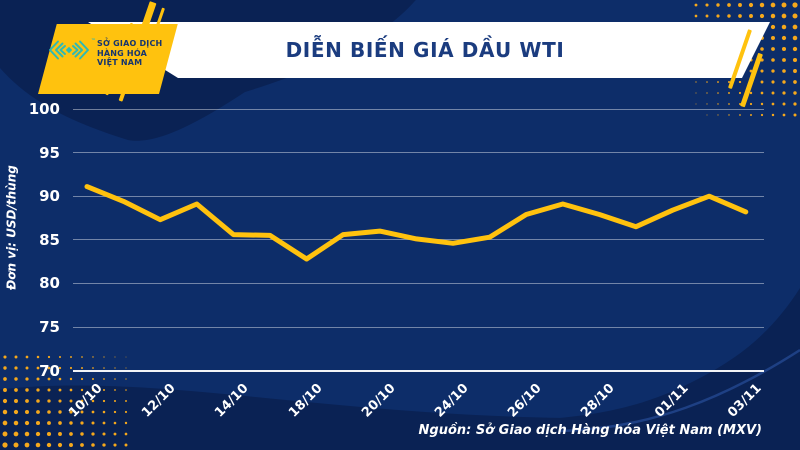 The height and width of the screenshot is (450, 800). What do you see at coordinates (122, 53) in the screenshot?
I see `logo-text-line-2: HÀNG HÓA` at bounding box center [122, 53].